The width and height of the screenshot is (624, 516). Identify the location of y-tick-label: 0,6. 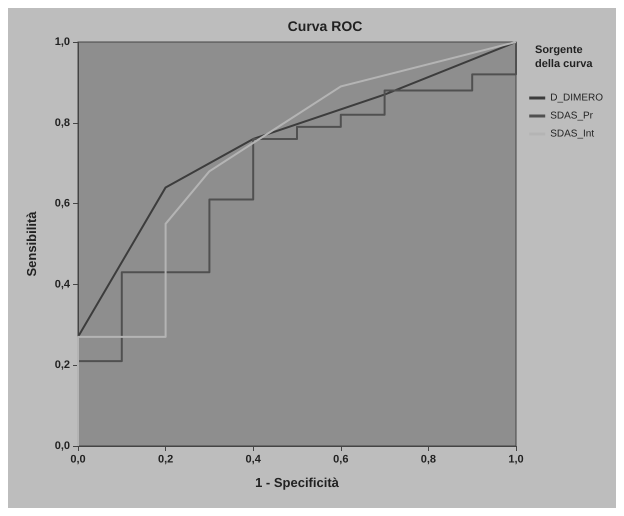
(62, 204).